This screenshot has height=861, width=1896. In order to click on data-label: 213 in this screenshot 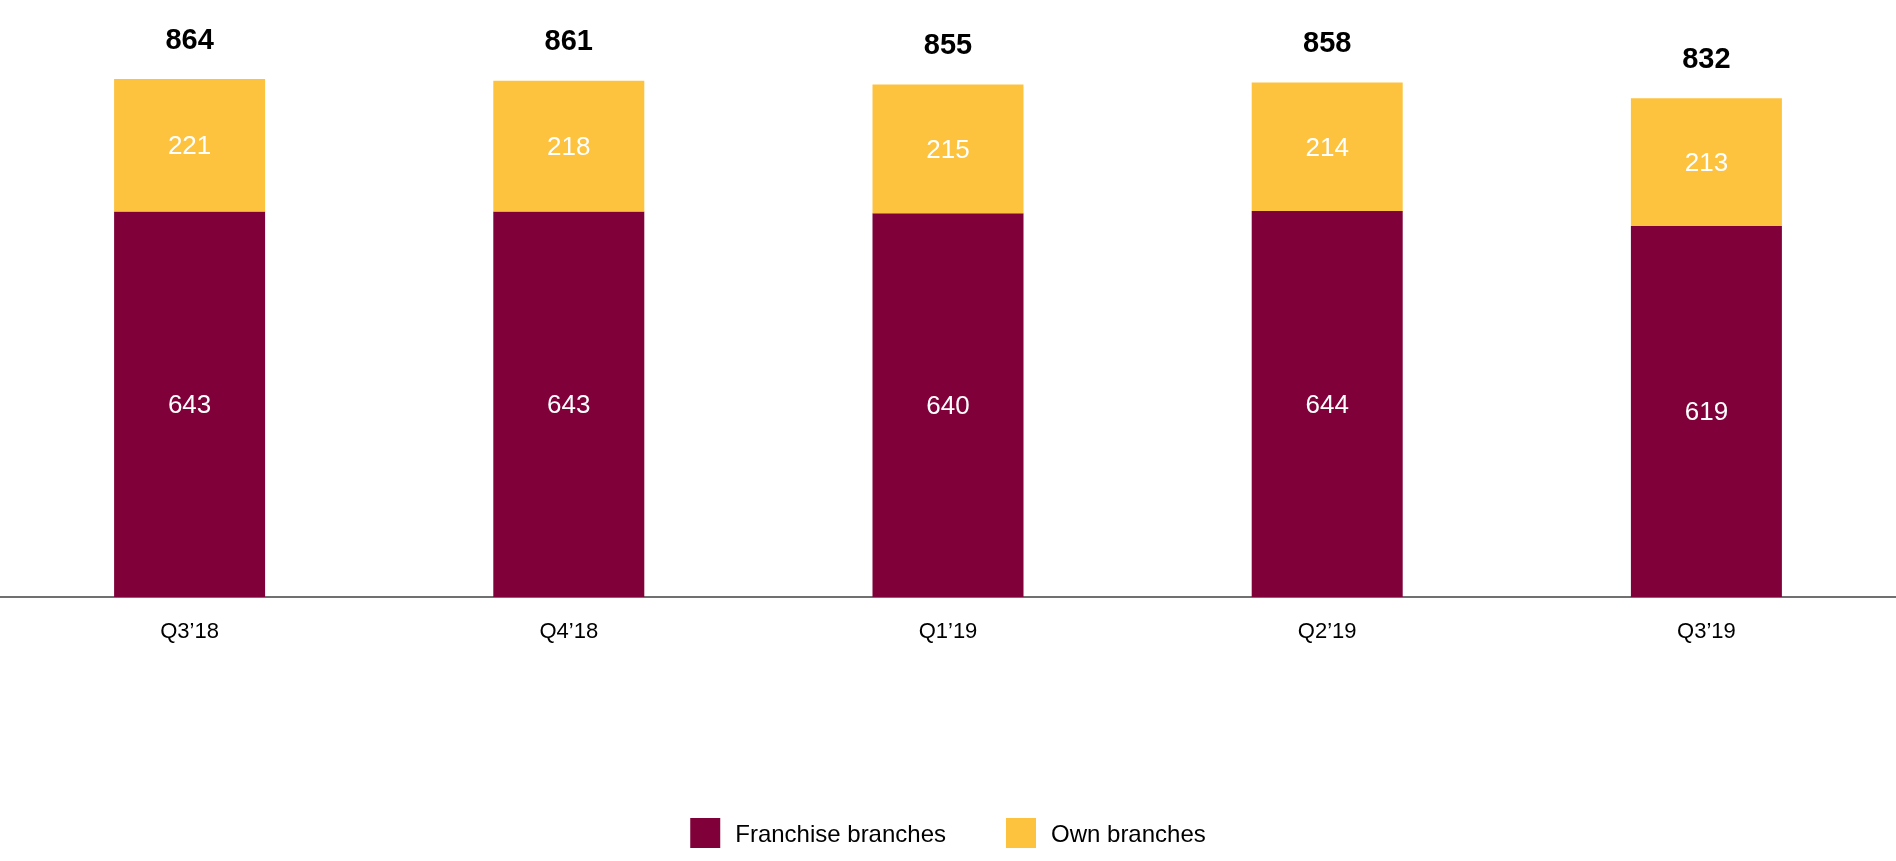, I will do `click(1706, 162)`.